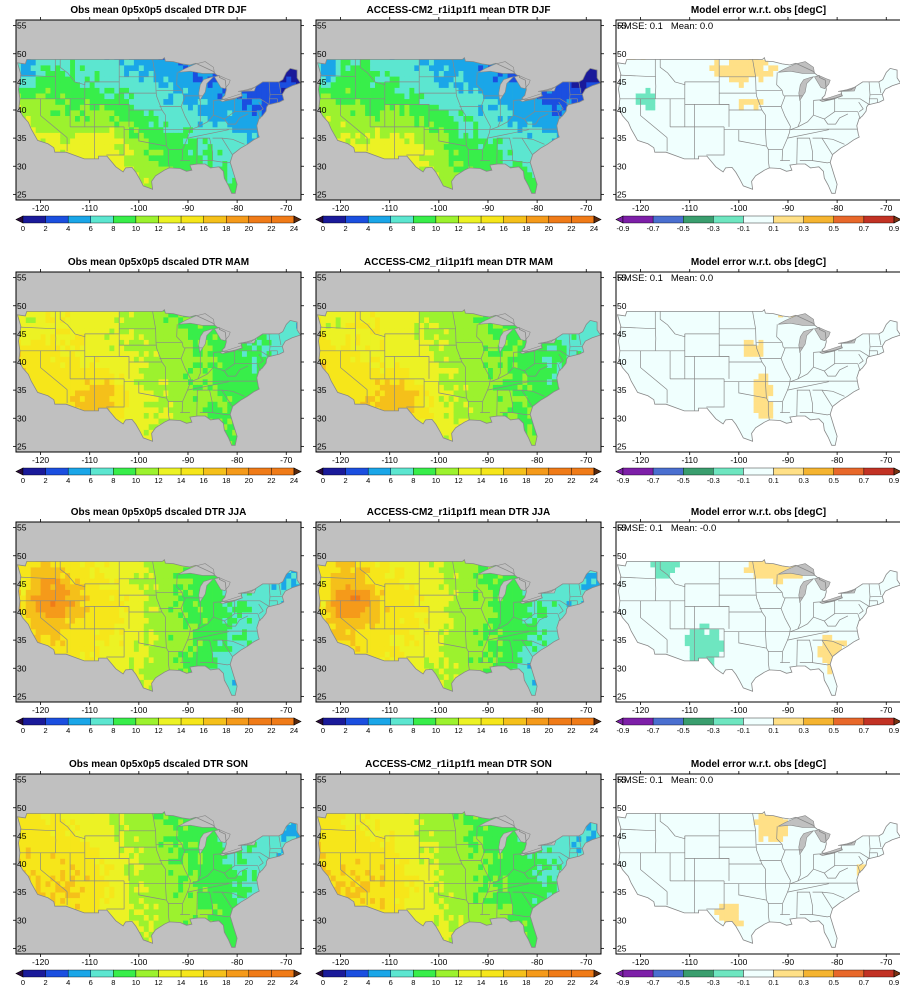 The image size is (900, 1000). I want to click on colorbar-tick-label: 2, so click(45, 982).